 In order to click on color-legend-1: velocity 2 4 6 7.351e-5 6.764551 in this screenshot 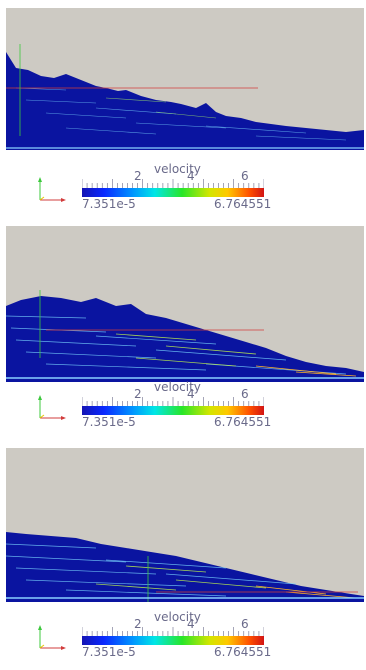, I will do `click(183, 192)`.